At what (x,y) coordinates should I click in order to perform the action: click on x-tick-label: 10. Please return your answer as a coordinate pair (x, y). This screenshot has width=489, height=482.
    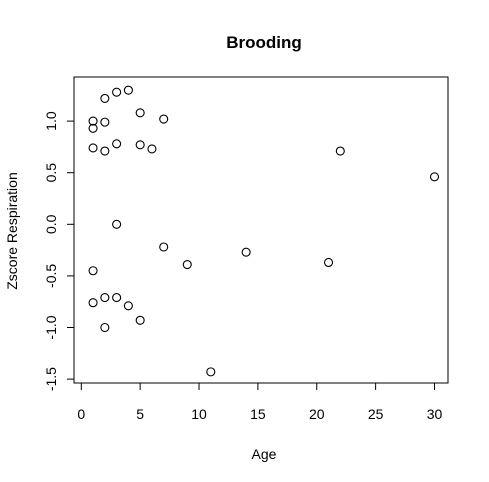
    Looking at the image, I should click on (199, 414).